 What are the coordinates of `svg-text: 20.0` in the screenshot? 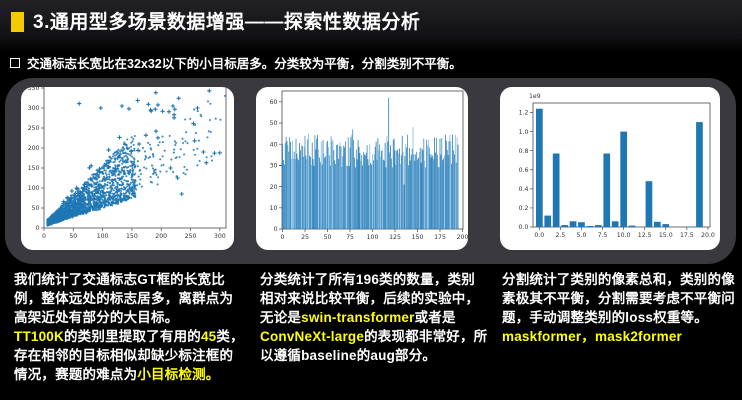 It's located at (708, 235).